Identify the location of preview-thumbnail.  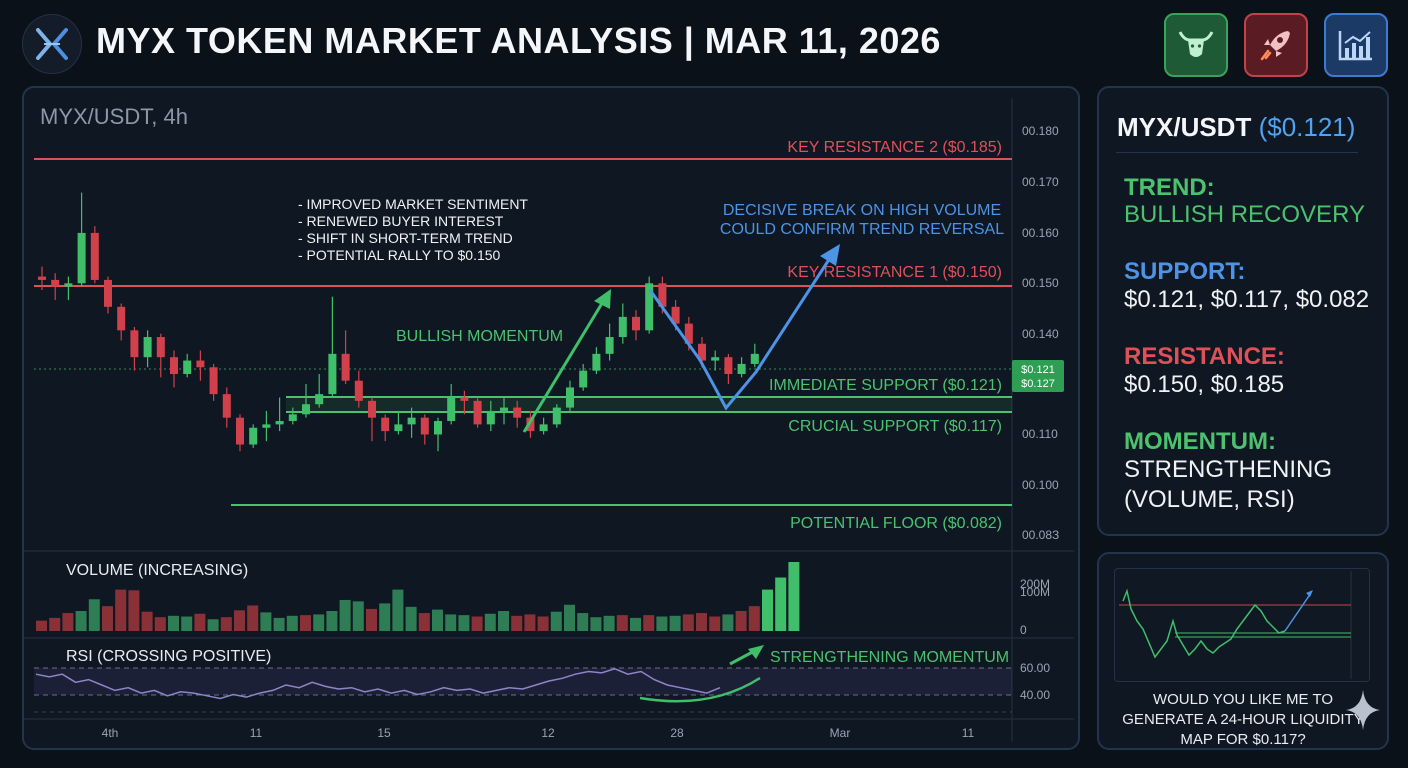
(1242, 625).